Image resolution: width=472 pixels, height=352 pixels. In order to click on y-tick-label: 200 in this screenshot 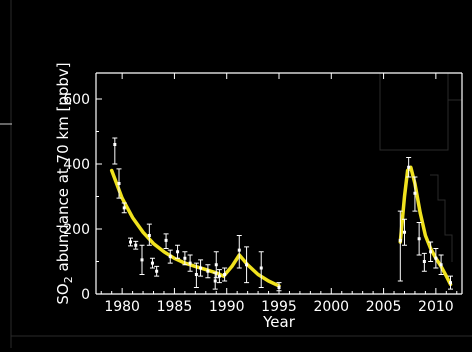, I will do `click(76, 230)`.